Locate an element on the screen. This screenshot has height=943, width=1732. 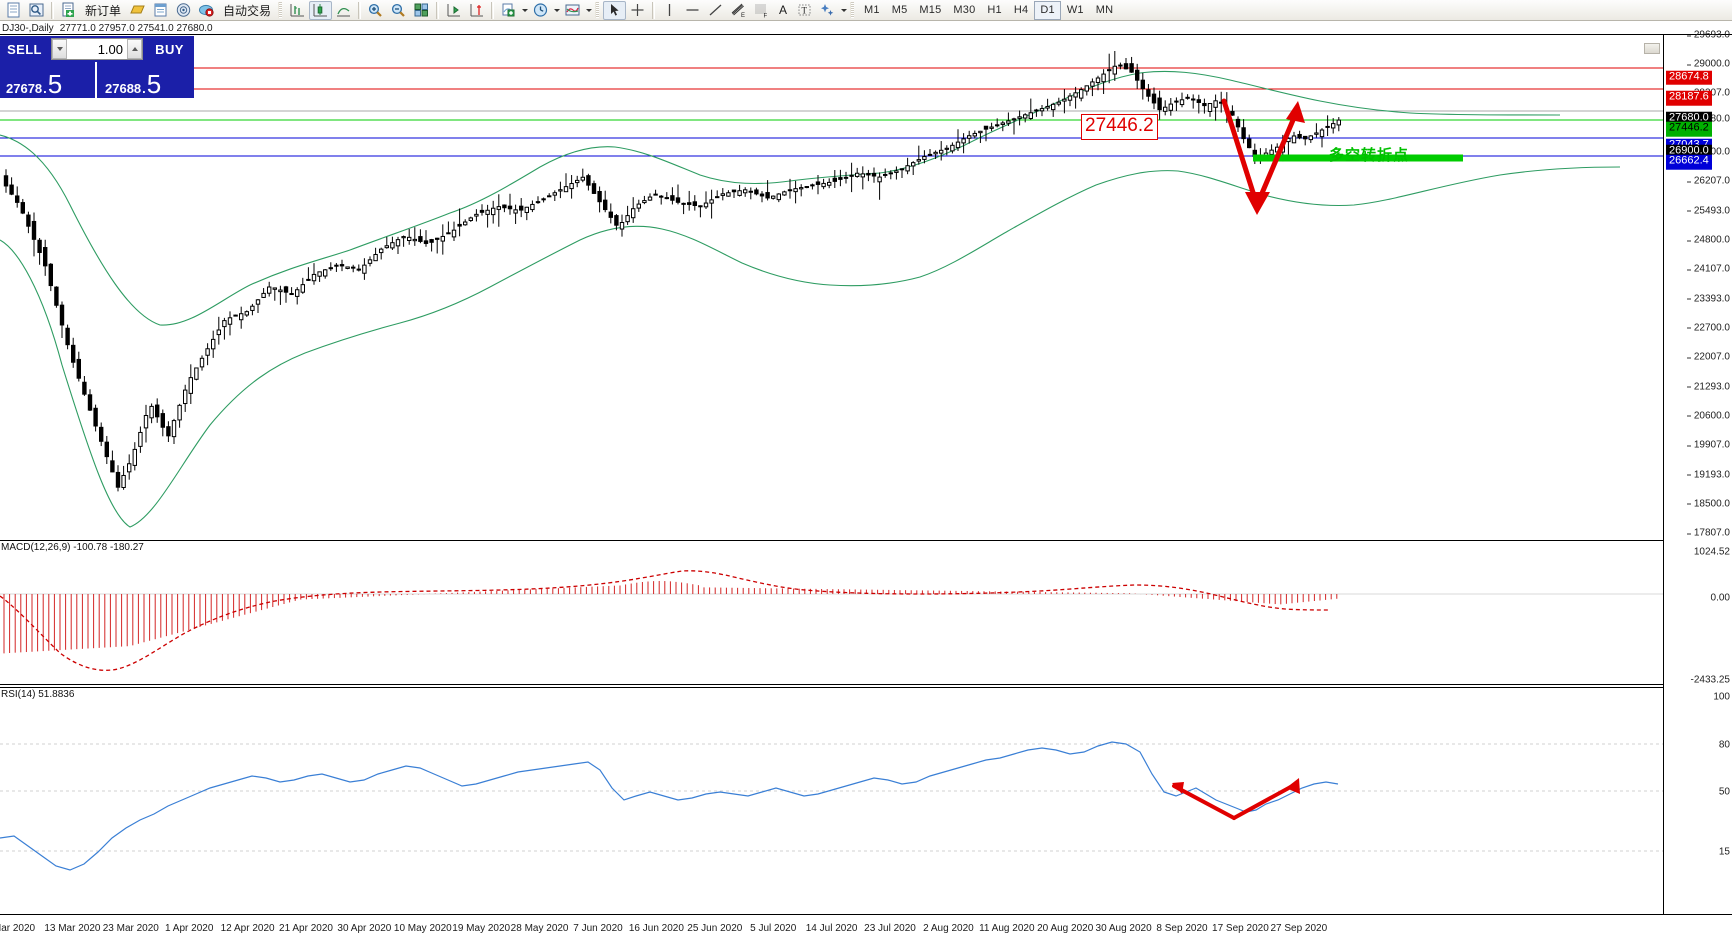
buy-price-integer: 27688 is located at coordinates (123, 88).